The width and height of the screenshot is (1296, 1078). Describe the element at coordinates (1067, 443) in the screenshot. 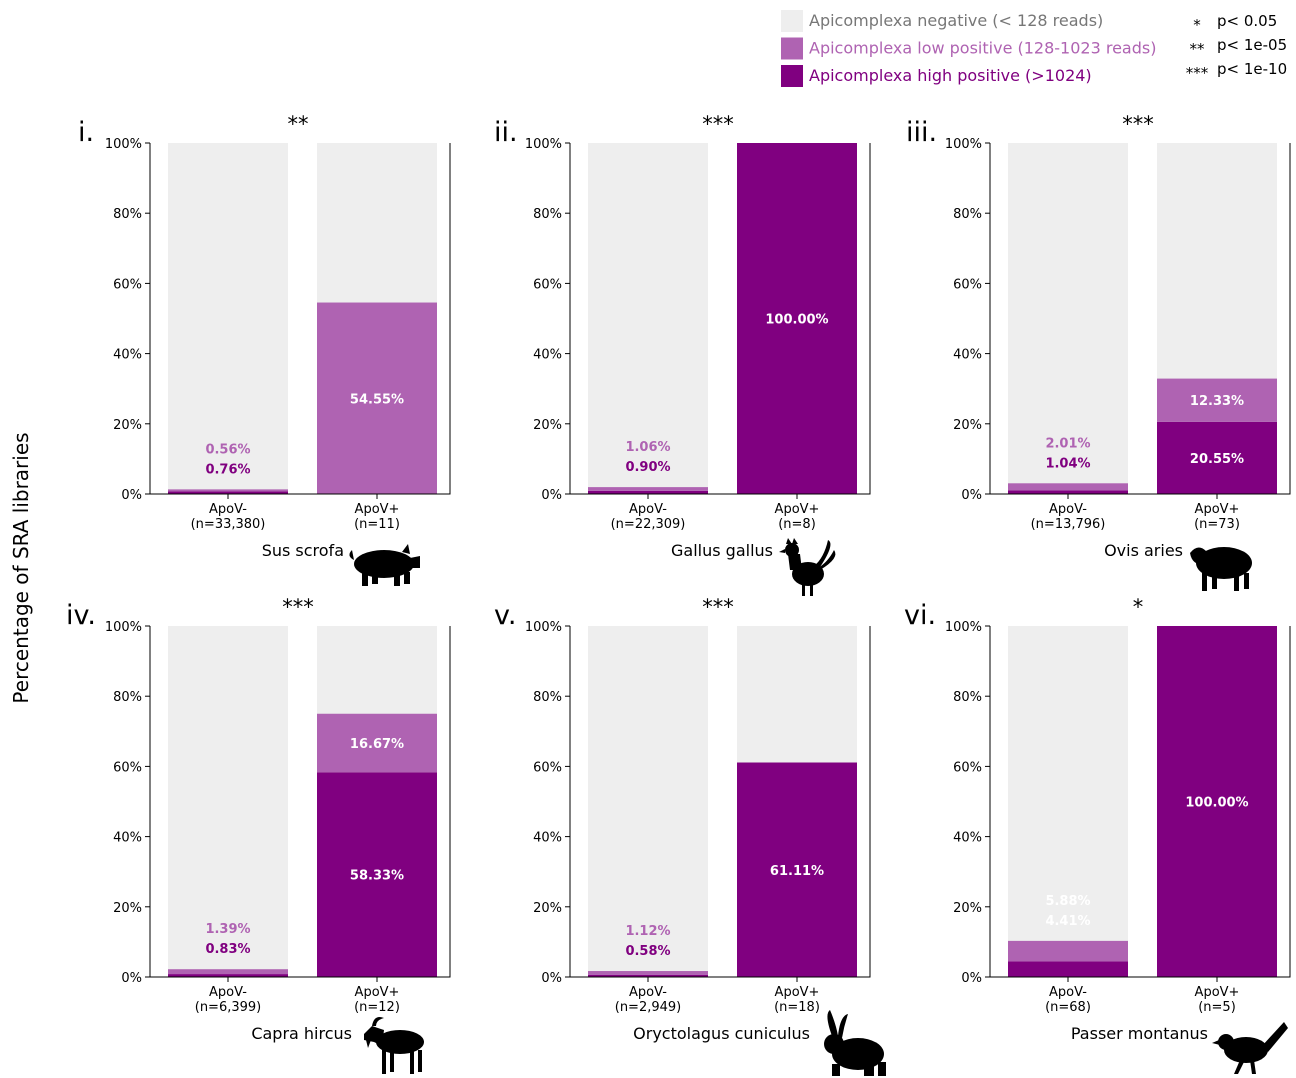

I see `data-label-low: 2.01%` at that location.